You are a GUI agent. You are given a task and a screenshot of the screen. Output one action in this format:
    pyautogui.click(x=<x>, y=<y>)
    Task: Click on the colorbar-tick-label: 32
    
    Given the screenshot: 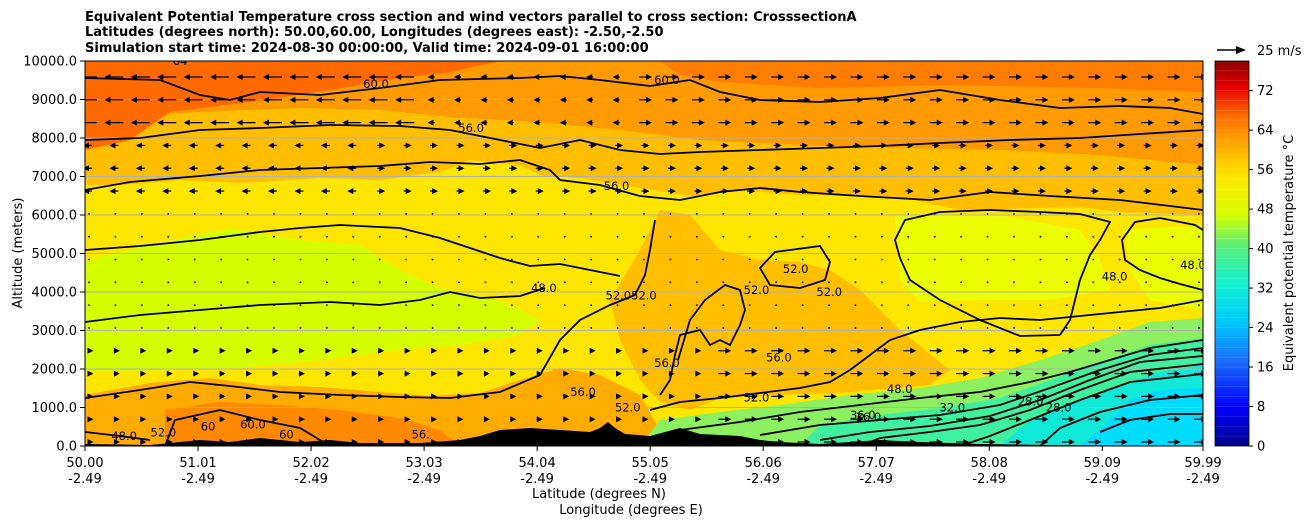 What is the action you would take?
    pyautogui.click(x=1265, y=289)
    